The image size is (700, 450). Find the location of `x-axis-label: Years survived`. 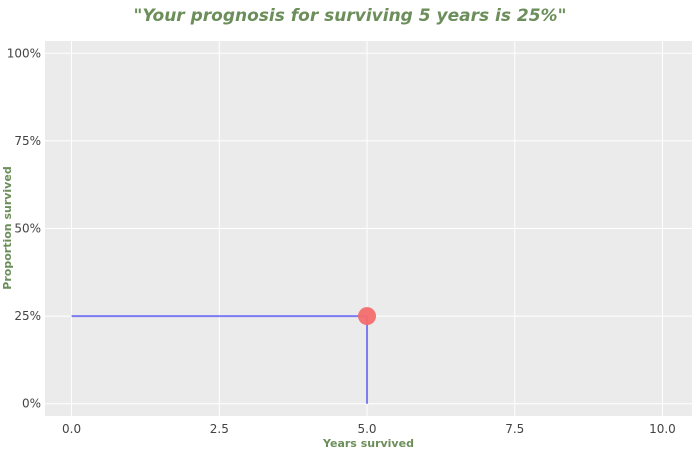

x-axis-label: Years survived is located at coordinates (368, 443).